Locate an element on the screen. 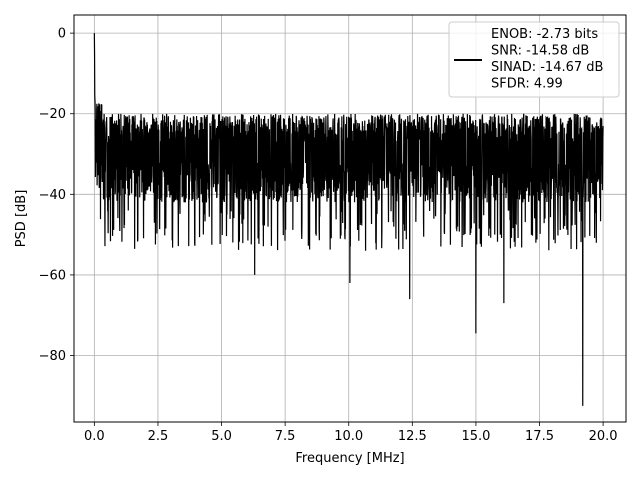 The height and width of the screenshot is (480, 640). x-tick-label: 0.0 is located at coordinates (94, 436).